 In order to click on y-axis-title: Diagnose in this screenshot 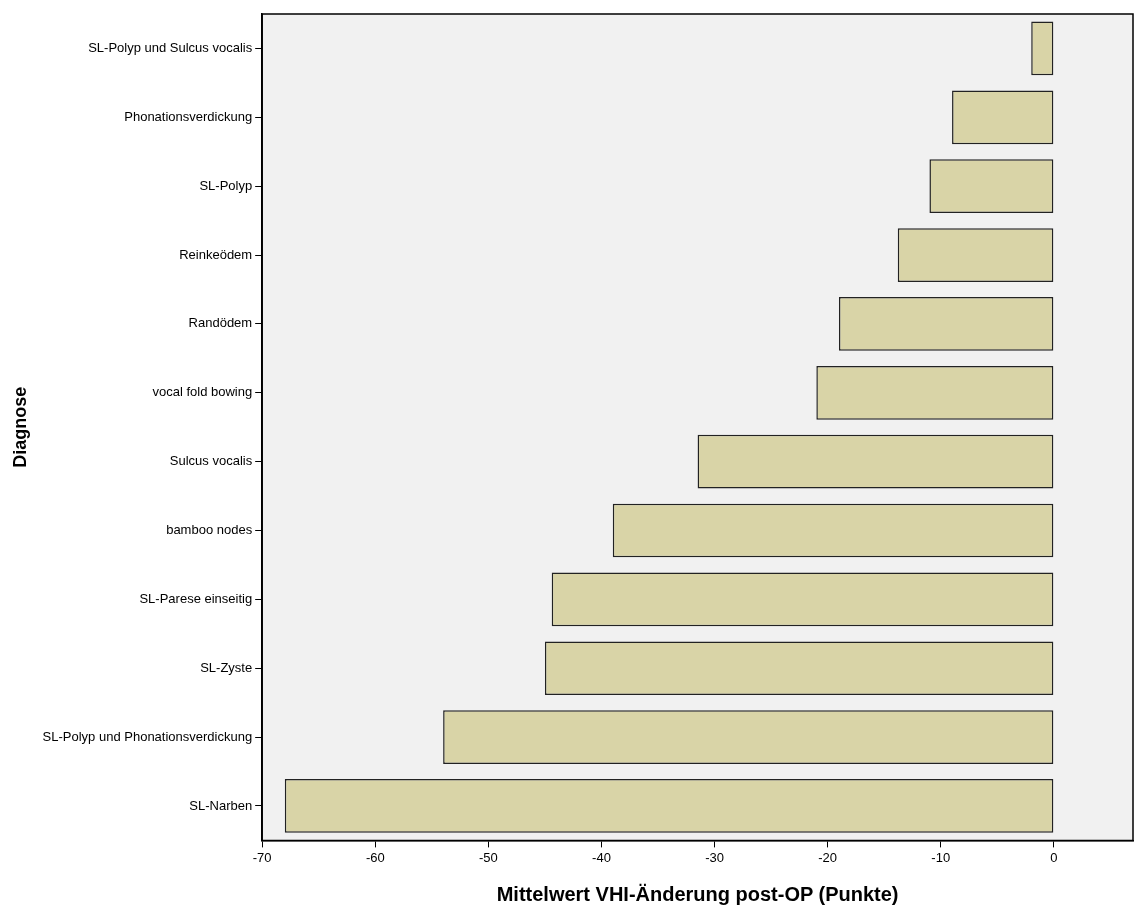, I will do `click(19, 427)`.